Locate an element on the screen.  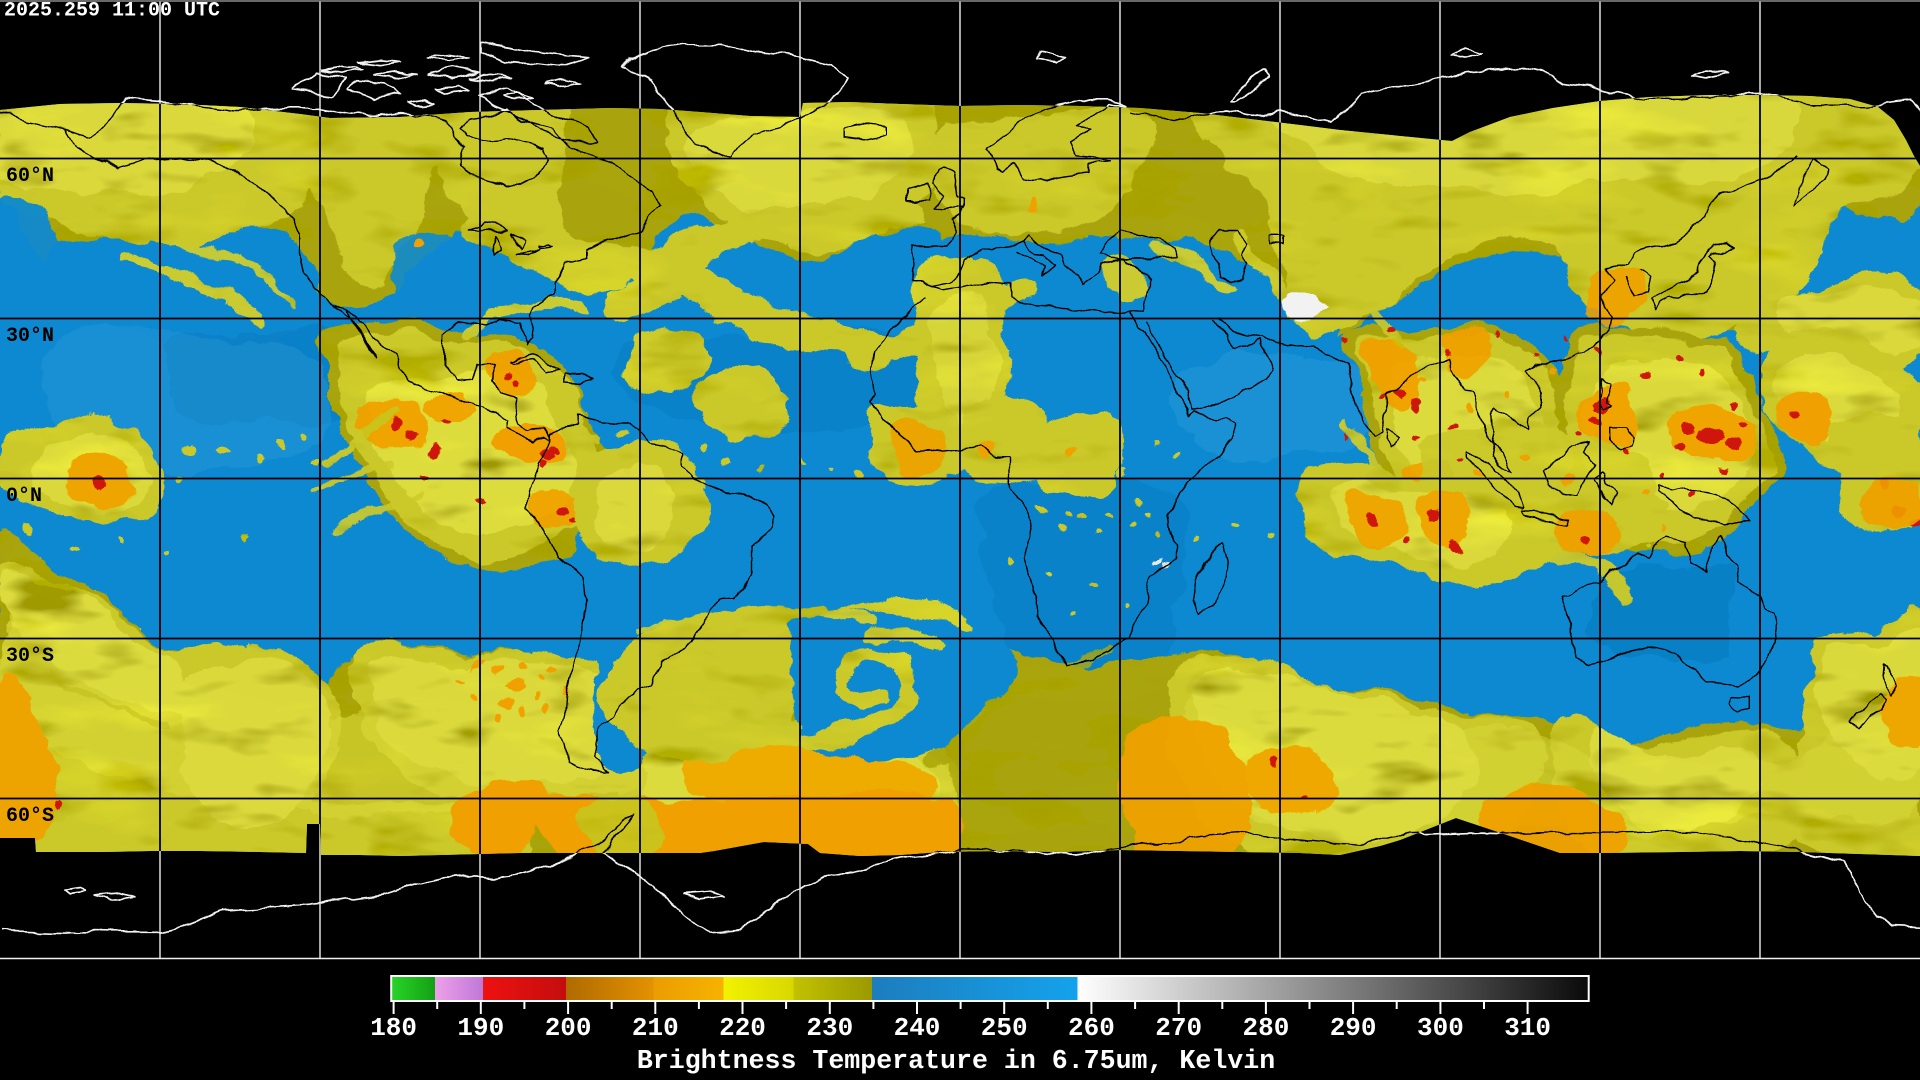
svg-text:Brightness Temperature in 6.75: Brightness Temperature in 6.75um, Kelvin is located at coordinates (956, 1061).